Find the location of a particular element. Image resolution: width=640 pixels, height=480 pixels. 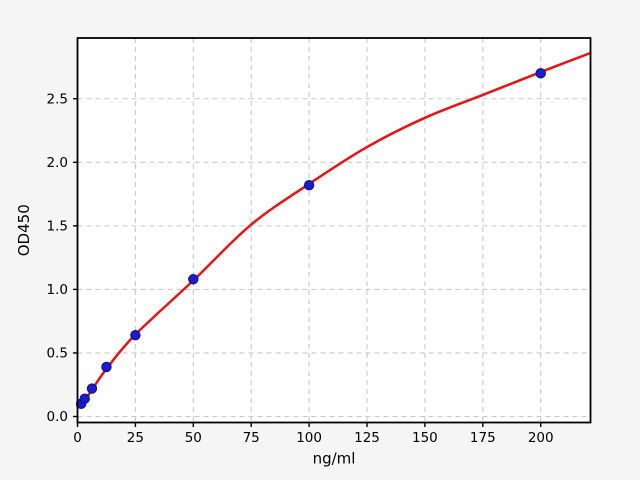

y-tick-label: 2.5 is located at coordinates (57, 99).